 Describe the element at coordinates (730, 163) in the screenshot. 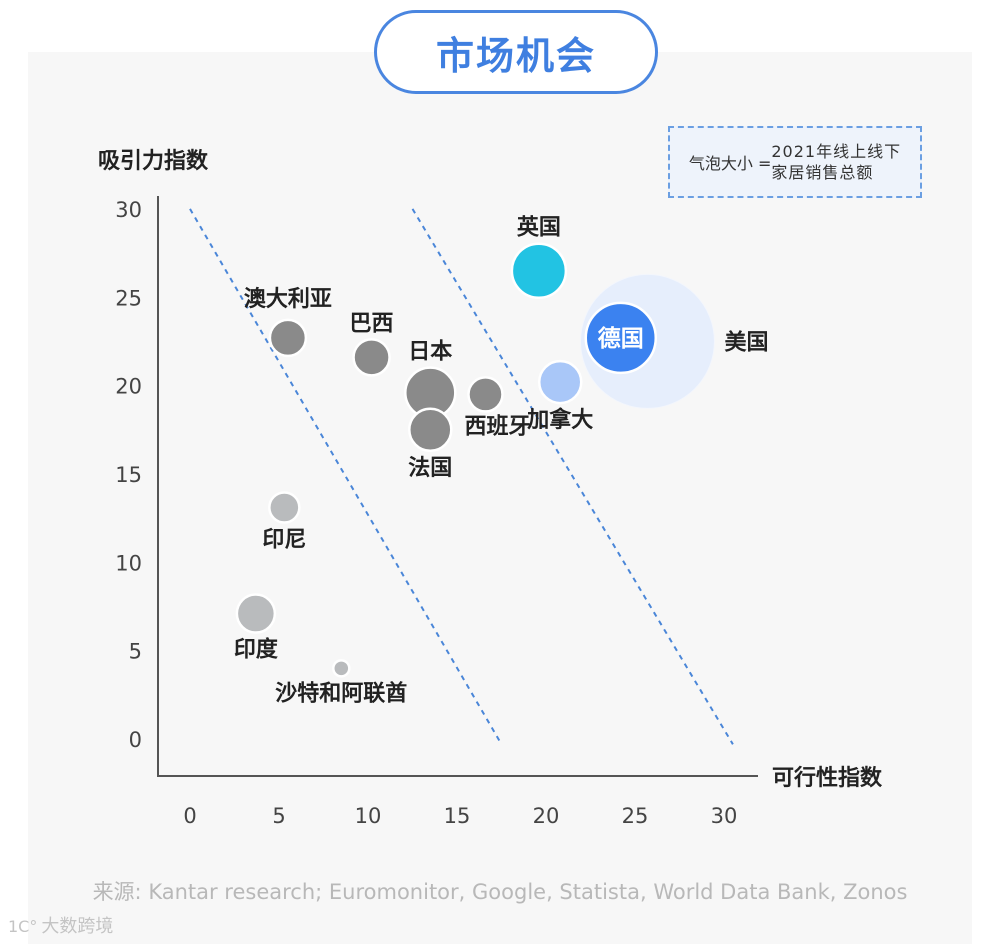

I see `legend-label: 气泡大小 =` at that location.